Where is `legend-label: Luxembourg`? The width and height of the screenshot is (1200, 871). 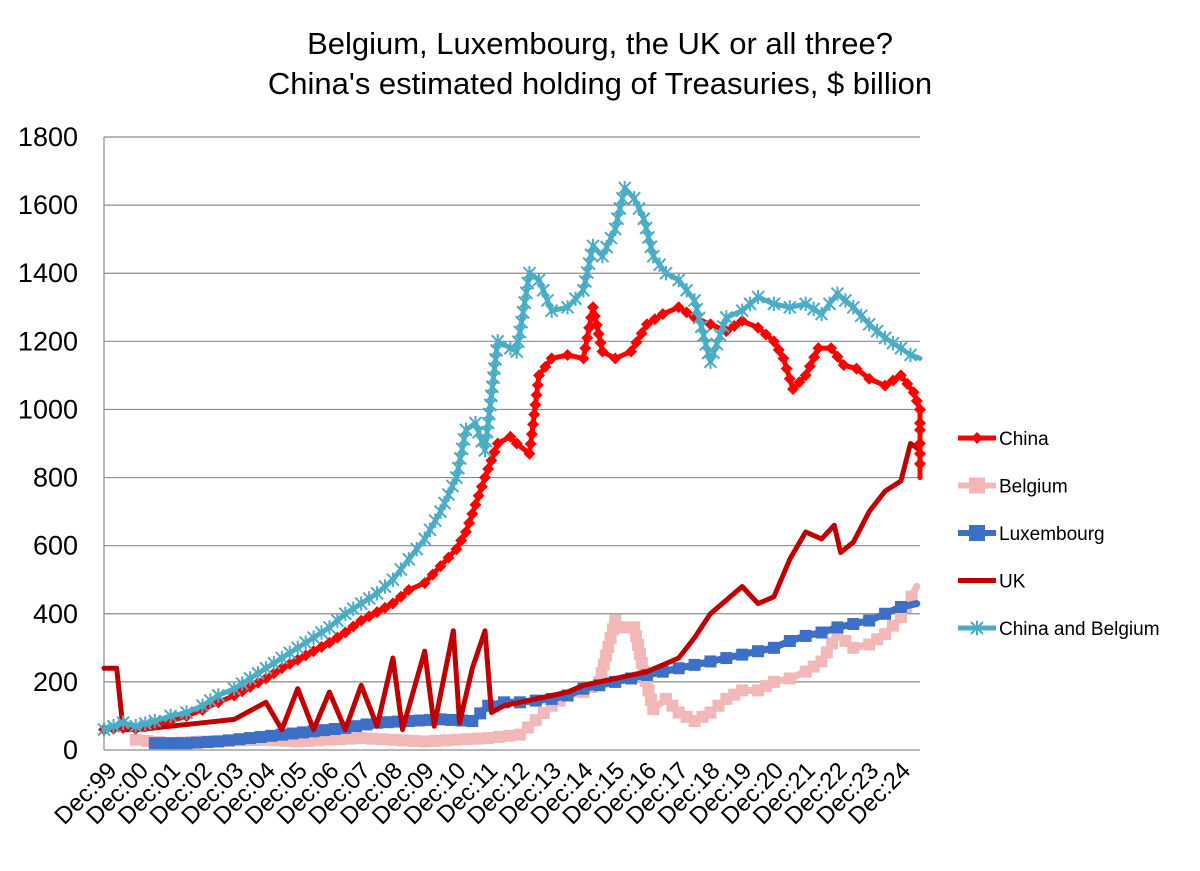 legend-label: Luxembourg is located at coordinates (1052, 534).